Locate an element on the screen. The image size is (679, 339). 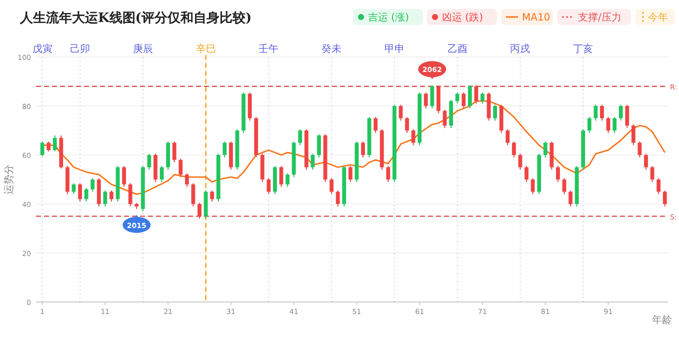
ref-line-label: 乙酉 is located at coordinates (457, 49).